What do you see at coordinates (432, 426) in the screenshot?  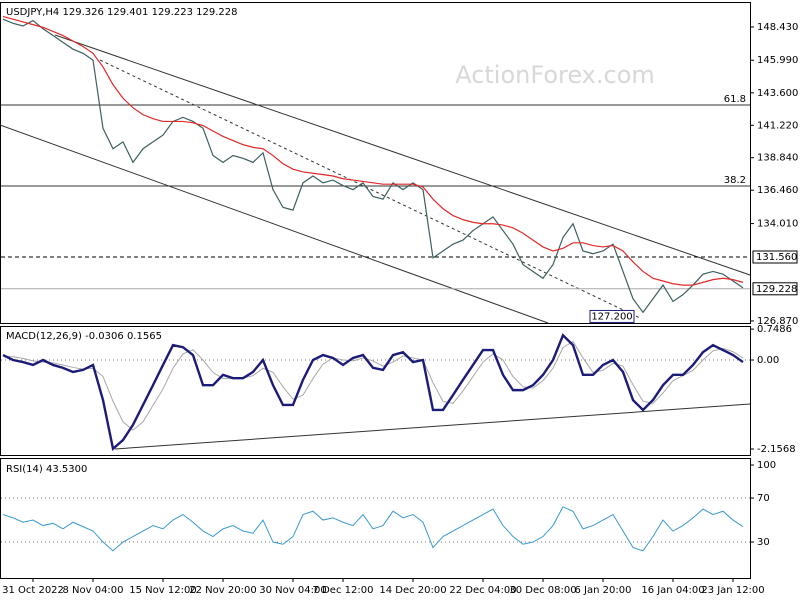 I see `macd-trendline` at bounding box center [432, 426].